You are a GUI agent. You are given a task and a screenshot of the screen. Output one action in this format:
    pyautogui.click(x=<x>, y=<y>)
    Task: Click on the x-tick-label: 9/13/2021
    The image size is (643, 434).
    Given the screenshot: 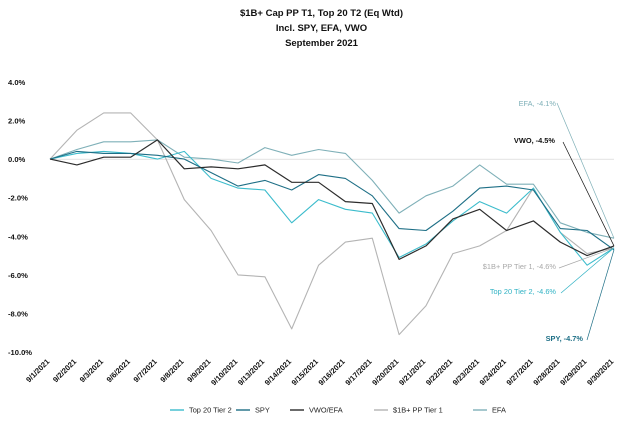 What is the action you would take?
    pyautogui.click(x=251, y=372)
    